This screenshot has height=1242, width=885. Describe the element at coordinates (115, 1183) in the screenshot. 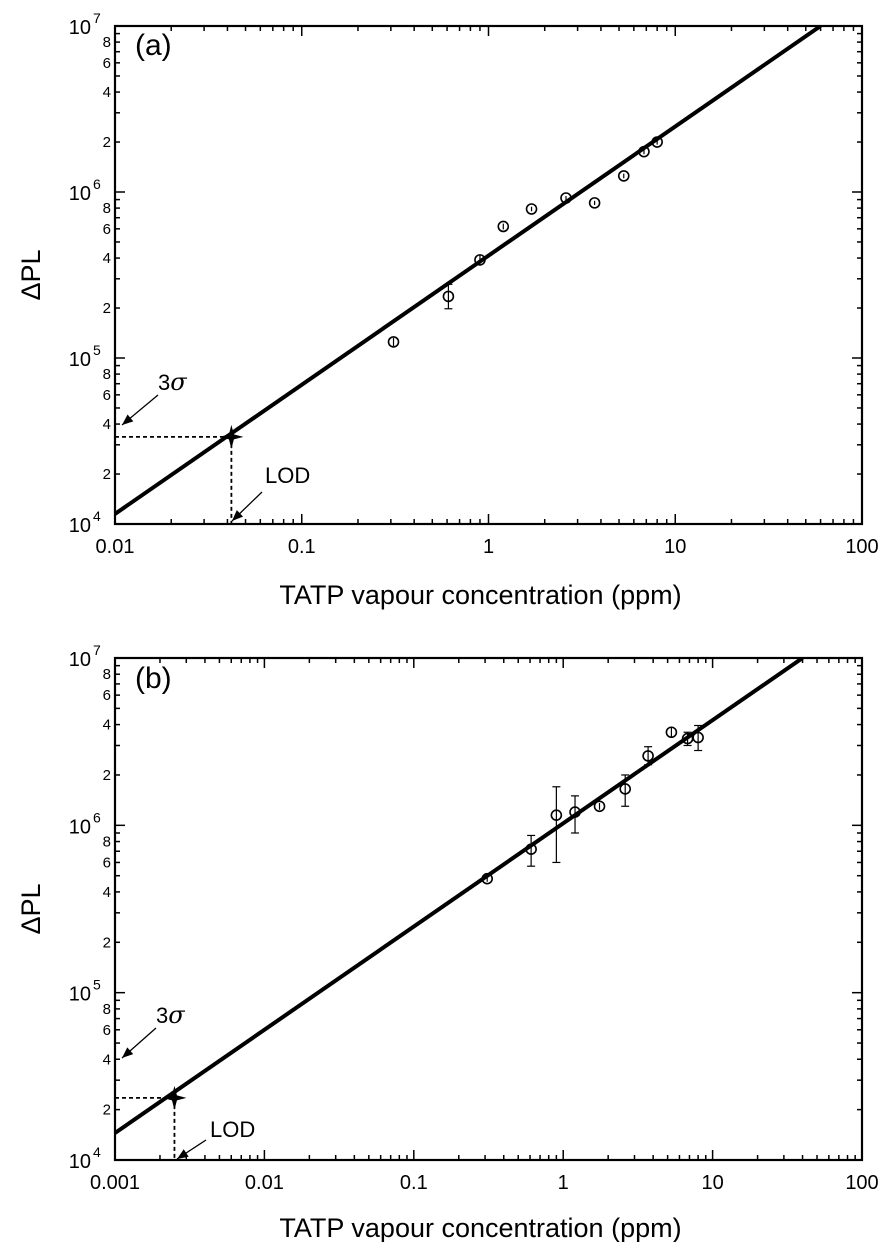

I see `x-tick-label: 0.001` at that location.